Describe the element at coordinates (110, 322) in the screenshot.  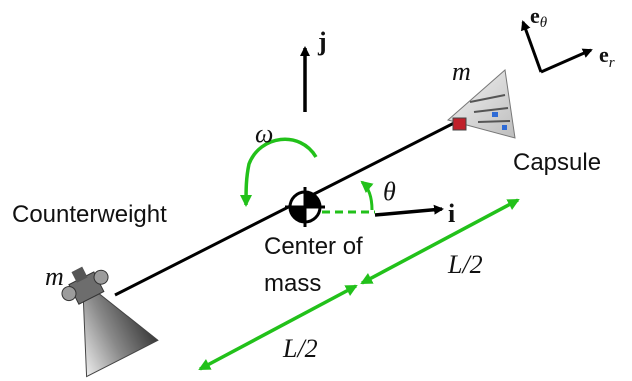
I see `rocket-engine-icon` at that location.